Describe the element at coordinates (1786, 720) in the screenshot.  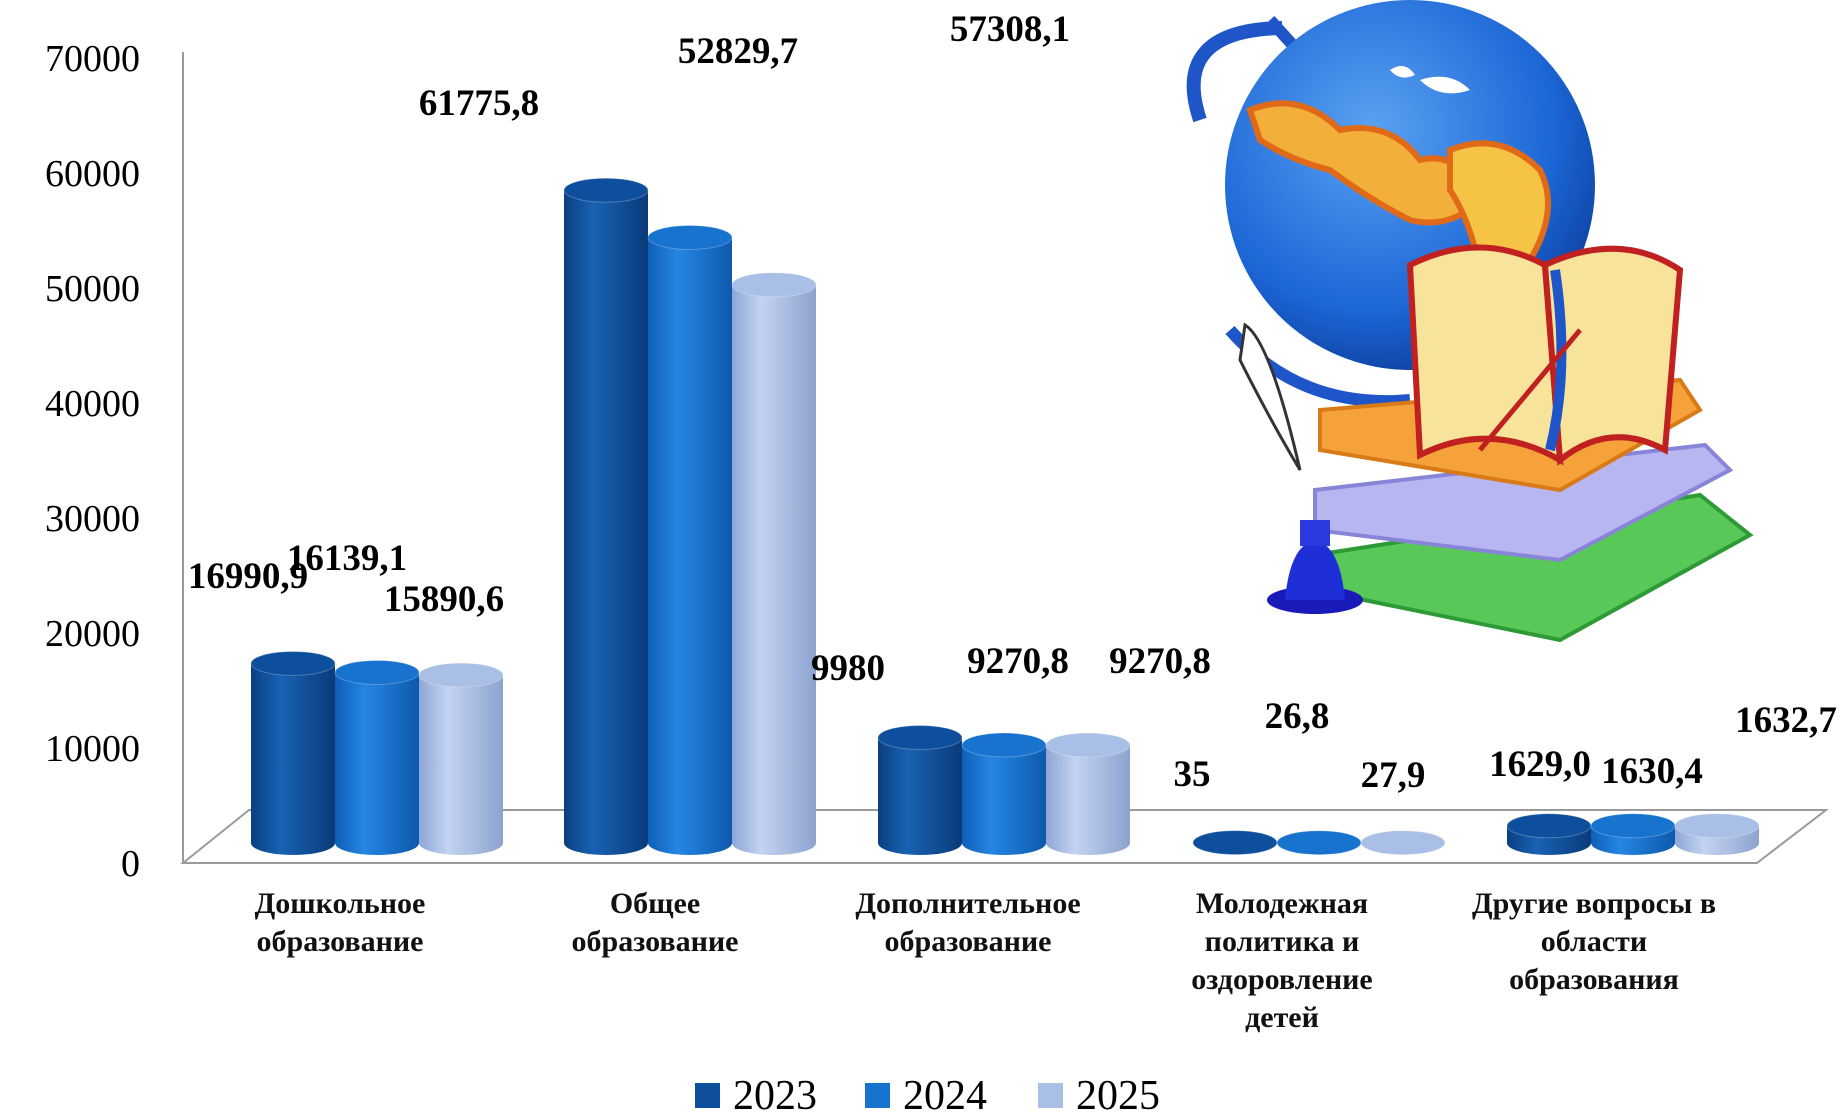
I see `data-label: 1632,7` at that location.